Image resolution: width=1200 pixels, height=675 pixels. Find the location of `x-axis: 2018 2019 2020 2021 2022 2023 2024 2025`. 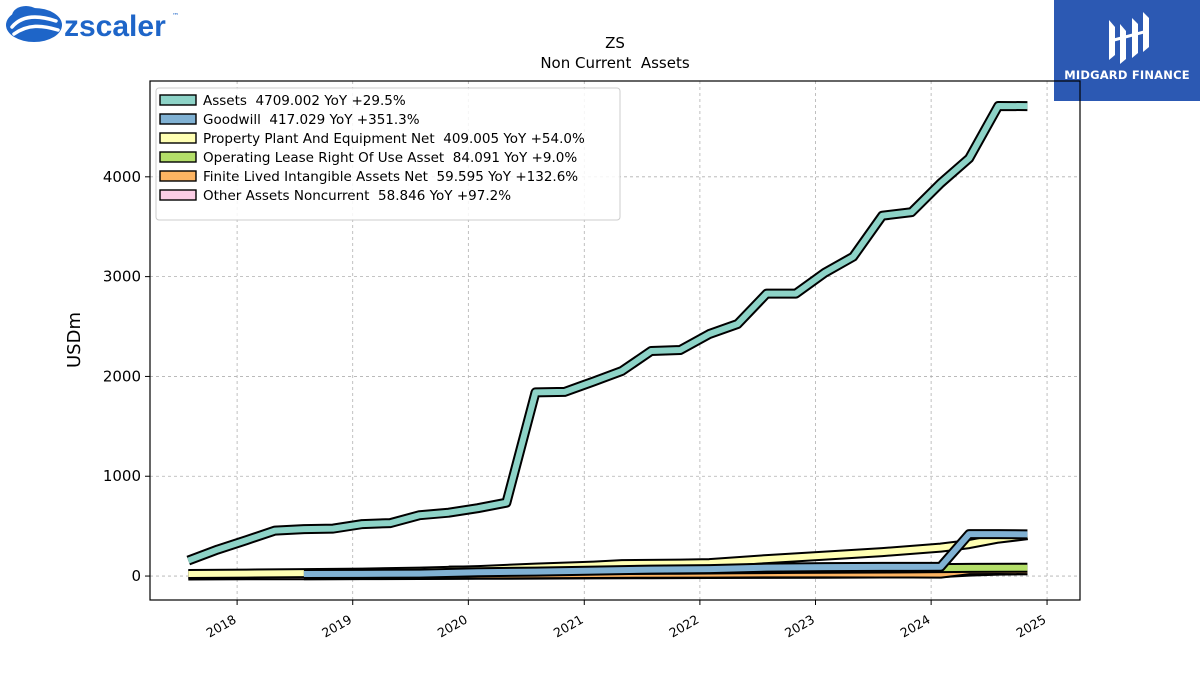

x-axis: 2018 2019 2020 2021 2022 2023 2024 2025 is located at coordinates (626, 620).